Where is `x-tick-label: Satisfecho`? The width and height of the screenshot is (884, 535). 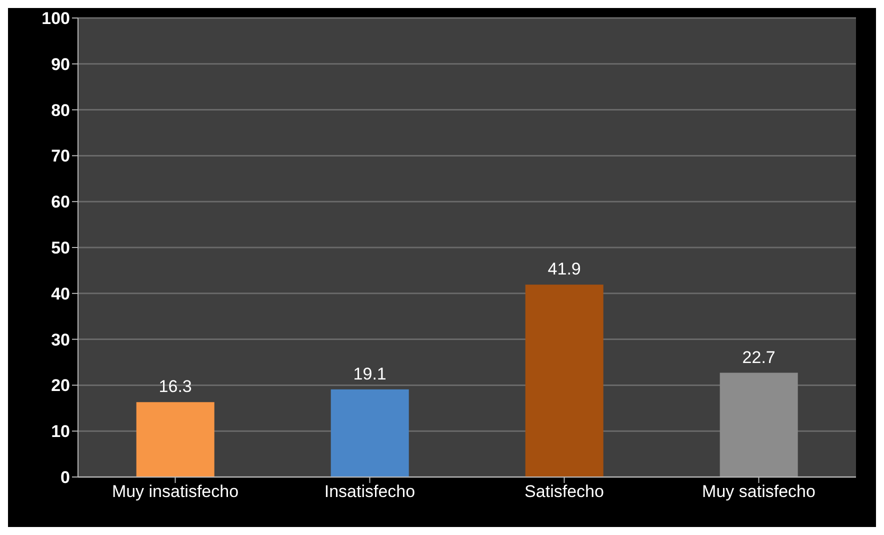 x-tick-label: Satisfecho is located at coordinates (564, 492).